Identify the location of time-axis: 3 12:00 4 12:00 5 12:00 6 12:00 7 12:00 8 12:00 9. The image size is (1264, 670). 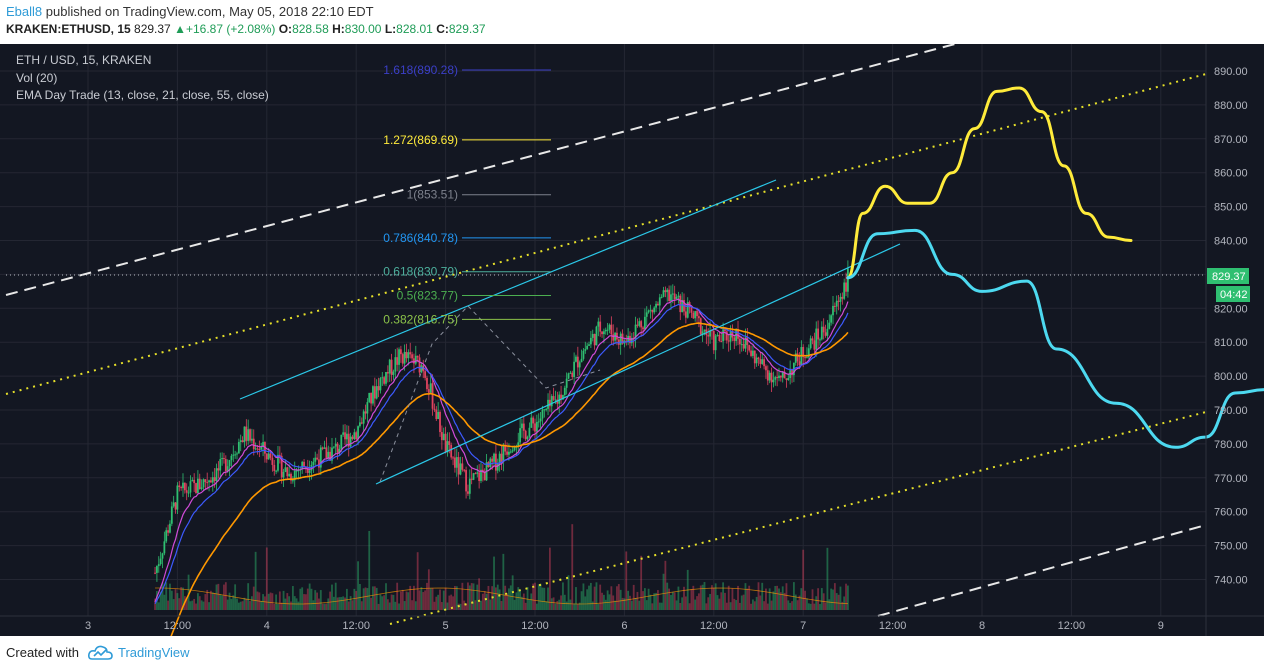
(624, 626).